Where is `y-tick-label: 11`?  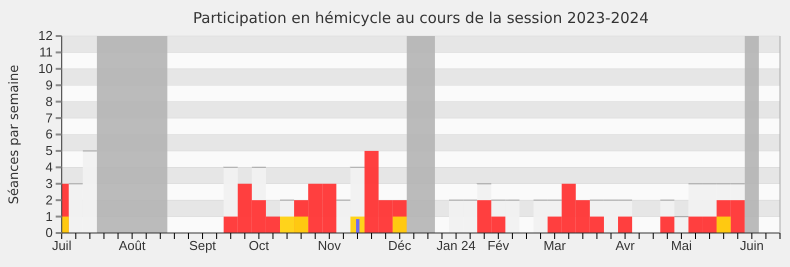 y-tick-label: 11 is located at coordinates (46, 52).